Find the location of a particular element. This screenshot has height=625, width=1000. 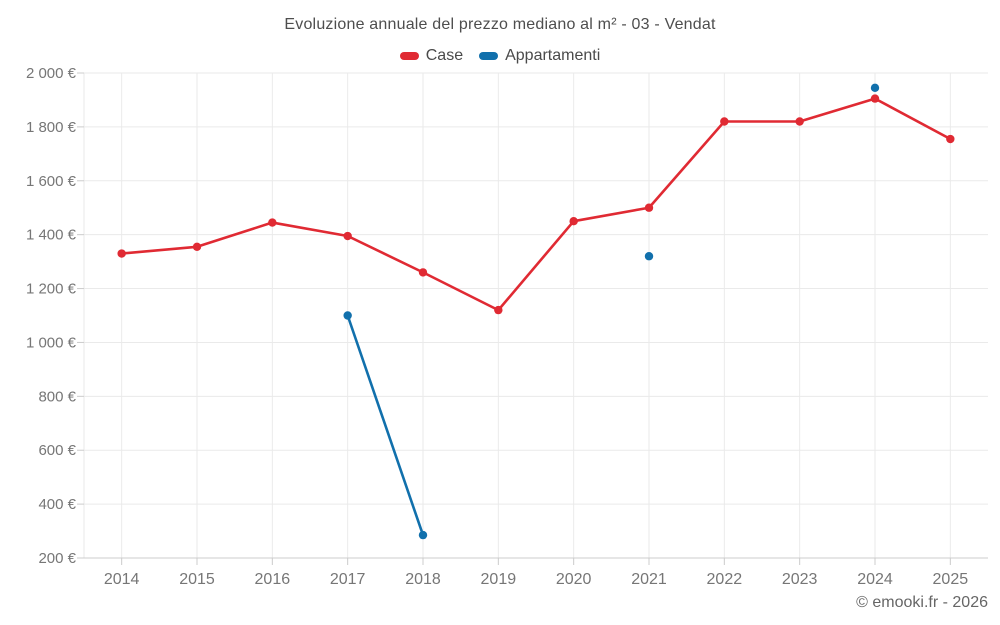

legend: Case Appartamenti is located at coordinates (500, 56).